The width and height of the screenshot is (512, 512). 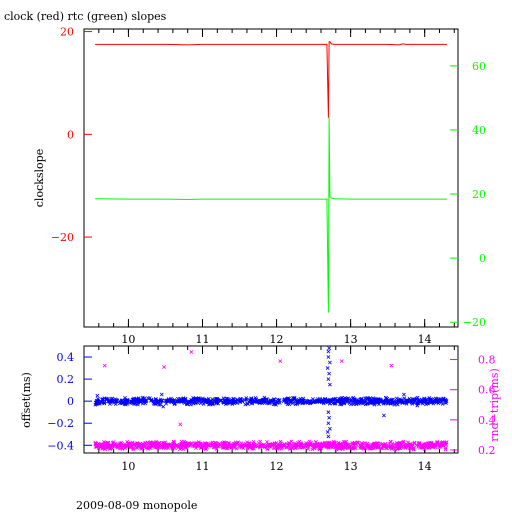 What do you see at coordinates (425, 339) in the screenshot?
I see `x-tick-label: 14` at bounding box center [425, 339].